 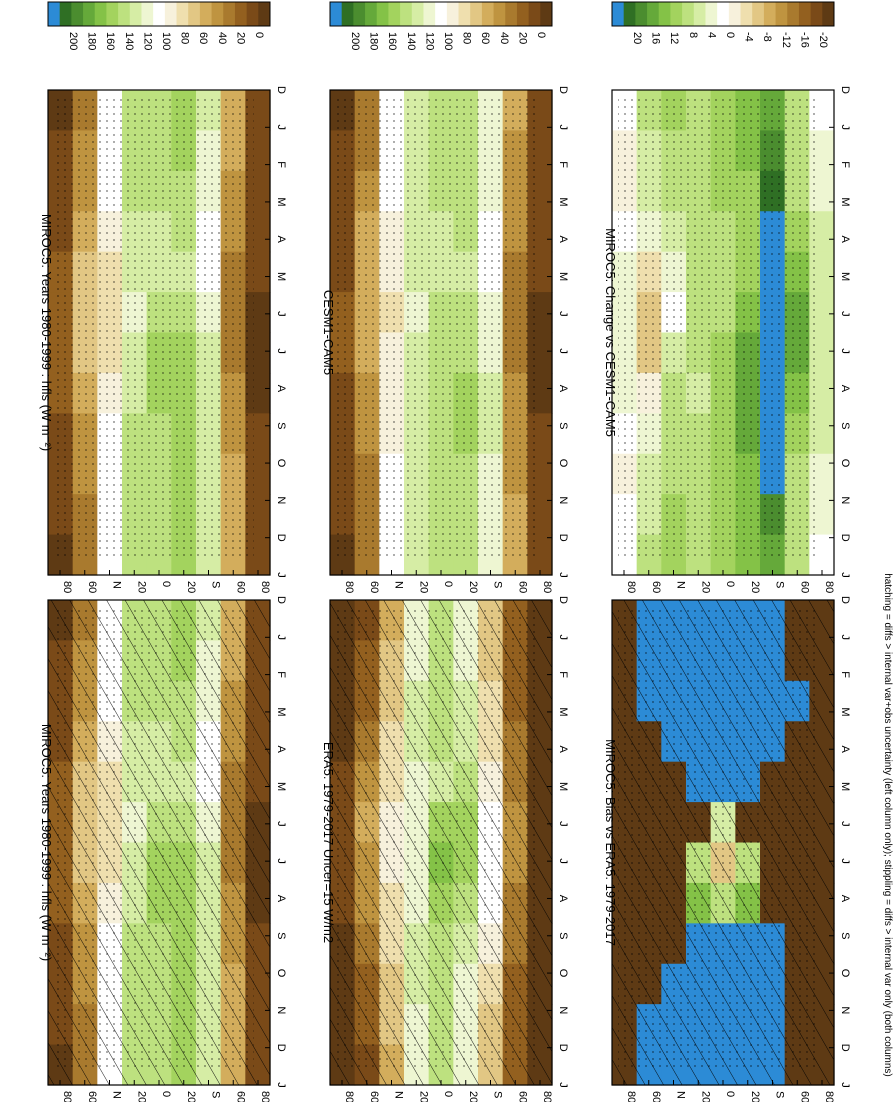 I want to click on colorbar-tick-label: -12, so click(x=786, y=40).